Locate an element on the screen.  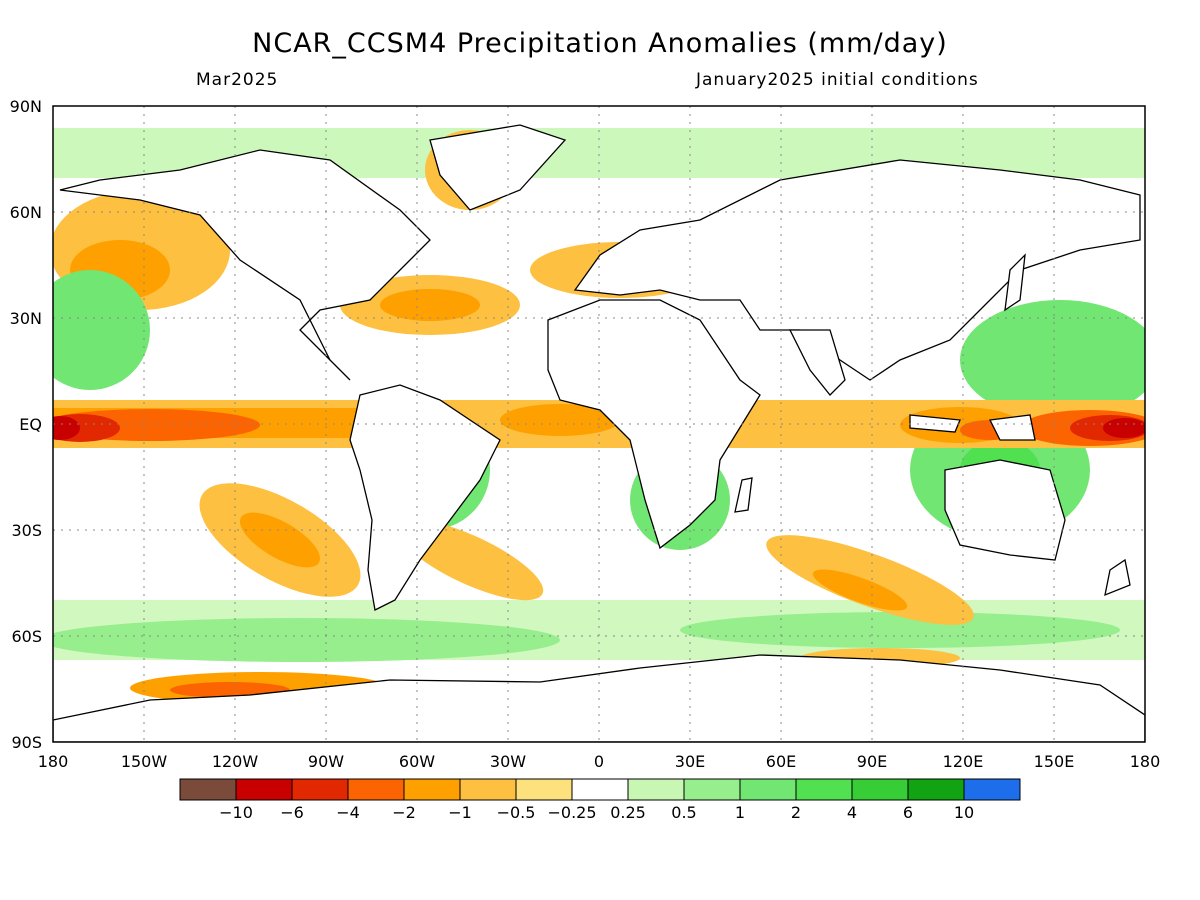
colorbar-label: 2 is located at coordinates (796, 812).